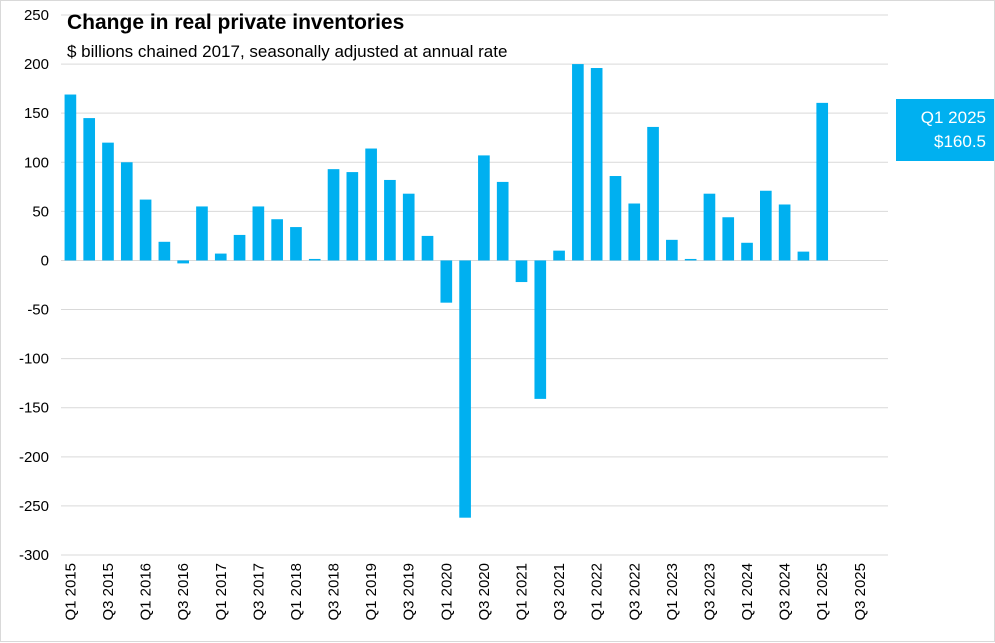  I want to click on bar-q3-2016, so click(183, 262).